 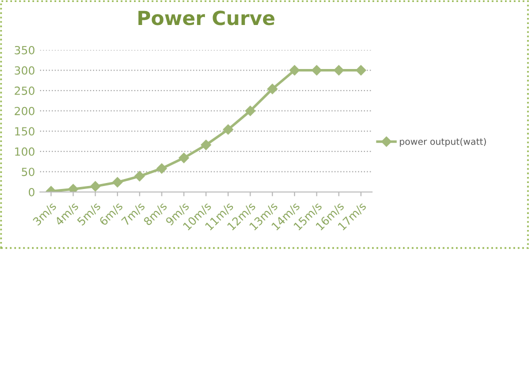 What do you see at coordinates (24, 131) in the screenshot?
I see `y-tick-label: 150` at bounding box center [24, 131].